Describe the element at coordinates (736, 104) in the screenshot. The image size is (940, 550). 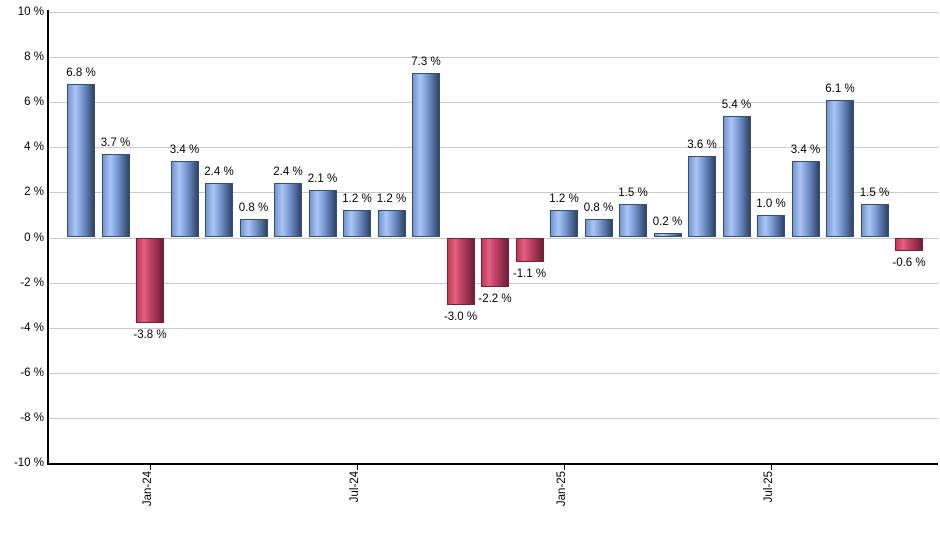
I see `bar-value-label: 5.4 %` at that location.